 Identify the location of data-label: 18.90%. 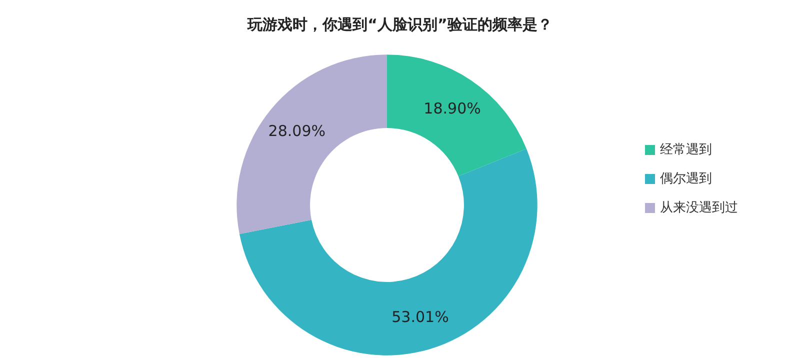
(452, 108).